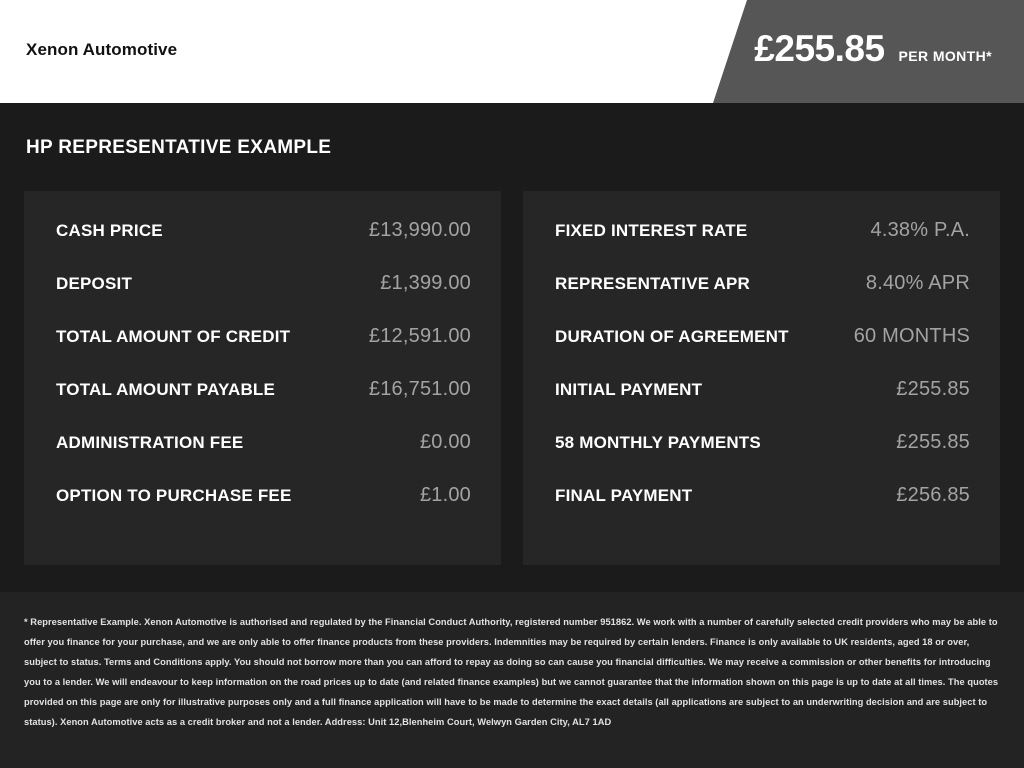  Describe the element at coordinates (624, 495) in the screenshot. I see `finance-row-label: FINAL PAYMENT` at that location.